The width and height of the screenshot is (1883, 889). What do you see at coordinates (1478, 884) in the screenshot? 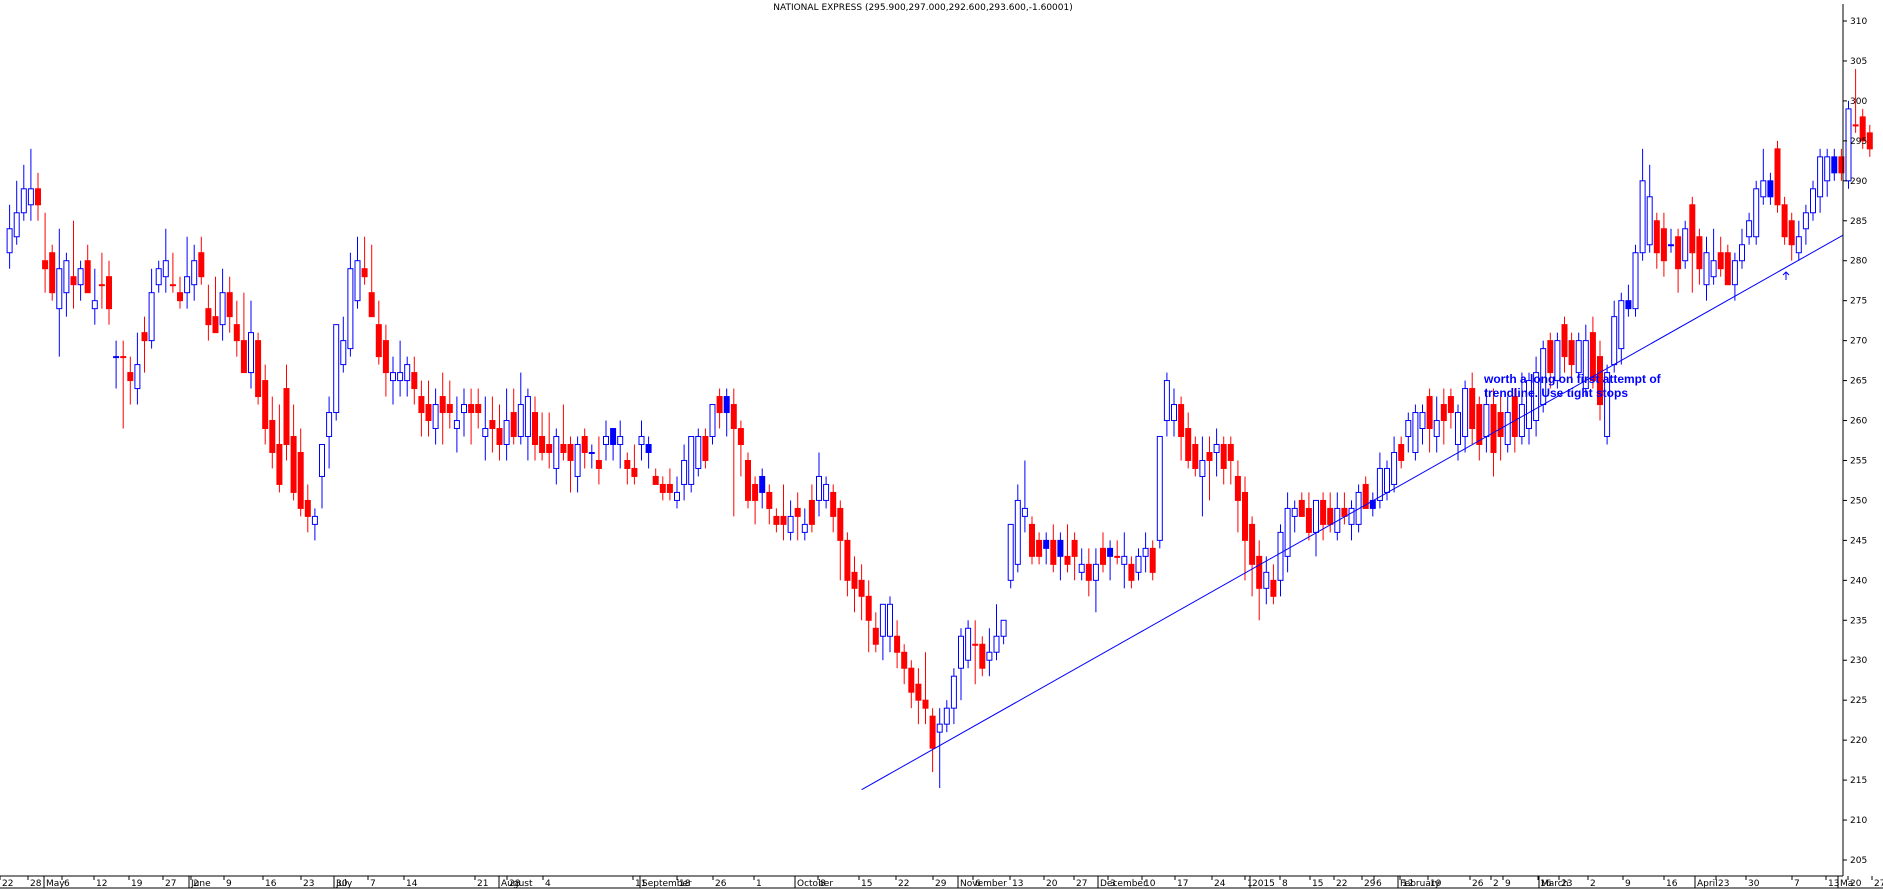
I see `x-day-label: 26` at bounding box center [1478, 884].